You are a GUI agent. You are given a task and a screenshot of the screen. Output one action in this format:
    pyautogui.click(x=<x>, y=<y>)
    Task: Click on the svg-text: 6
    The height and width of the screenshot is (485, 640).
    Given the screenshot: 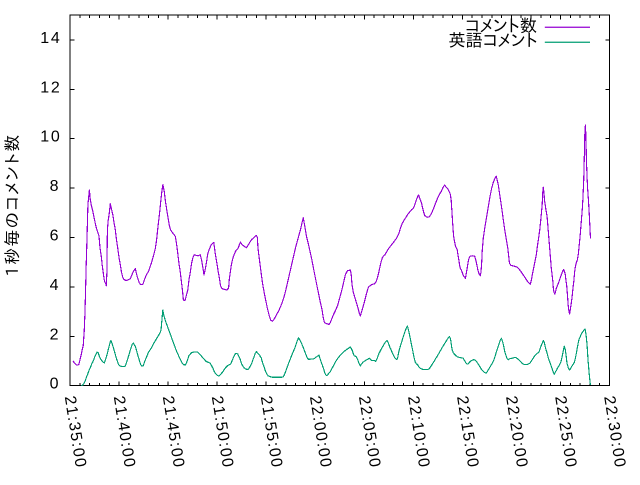 What is the action you would take?
    pyautogui.click(x=55, y=236)
    